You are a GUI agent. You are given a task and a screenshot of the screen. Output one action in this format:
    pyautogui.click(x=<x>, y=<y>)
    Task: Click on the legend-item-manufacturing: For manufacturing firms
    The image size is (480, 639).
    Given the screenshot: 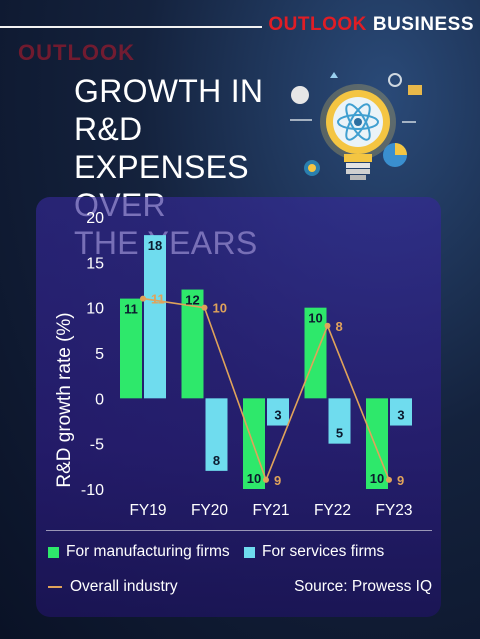 What is the action you would take?
    pyautogui.click(x=139, y=552)
    